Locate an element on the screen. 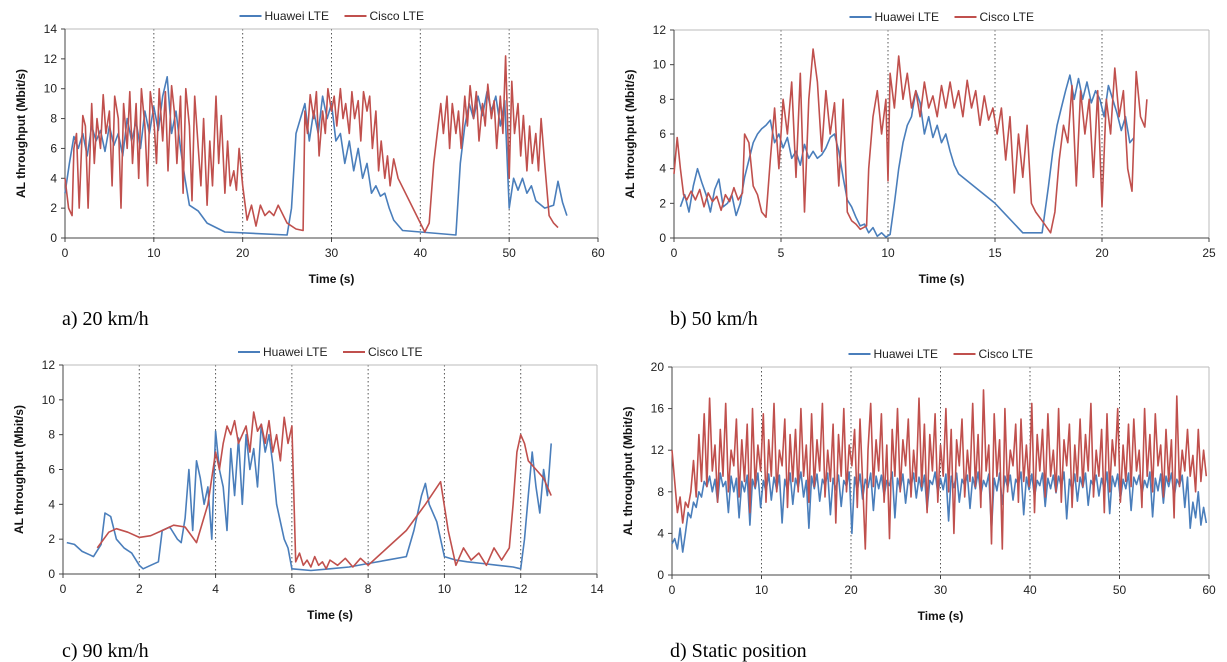  x-tick-label: 6 is located at coordinates (292, 589).